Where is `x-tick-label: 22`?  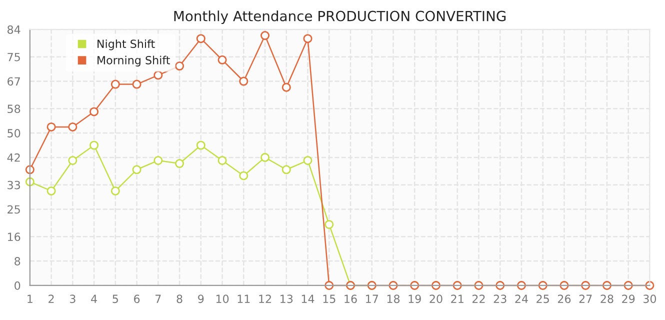
x-tick-label: 22 is located at coordinates (478, 298).